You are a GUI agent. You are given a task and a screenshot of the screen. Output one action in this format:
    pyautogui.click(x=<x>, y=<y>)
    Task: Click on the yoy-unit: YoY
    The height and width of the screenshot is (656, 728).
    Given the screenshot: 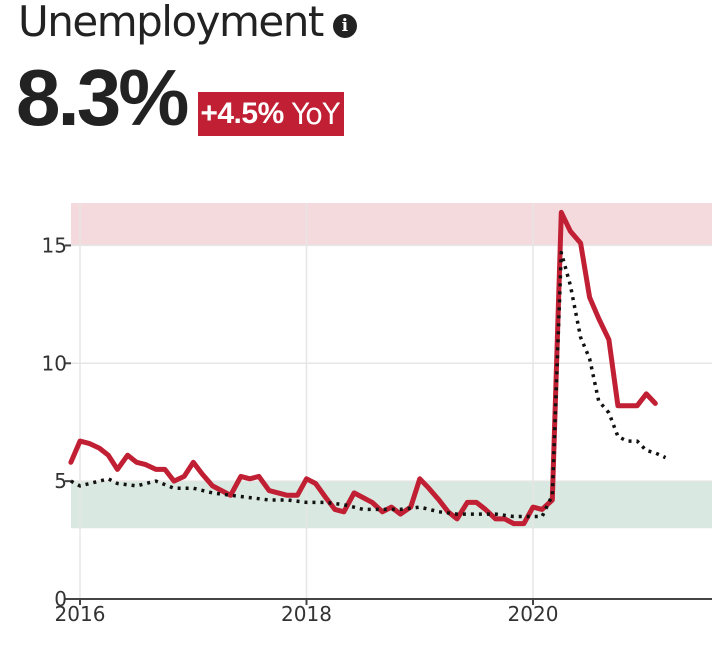 What is the action you would take?
    pyautogui.click(x=315, y=114)
    